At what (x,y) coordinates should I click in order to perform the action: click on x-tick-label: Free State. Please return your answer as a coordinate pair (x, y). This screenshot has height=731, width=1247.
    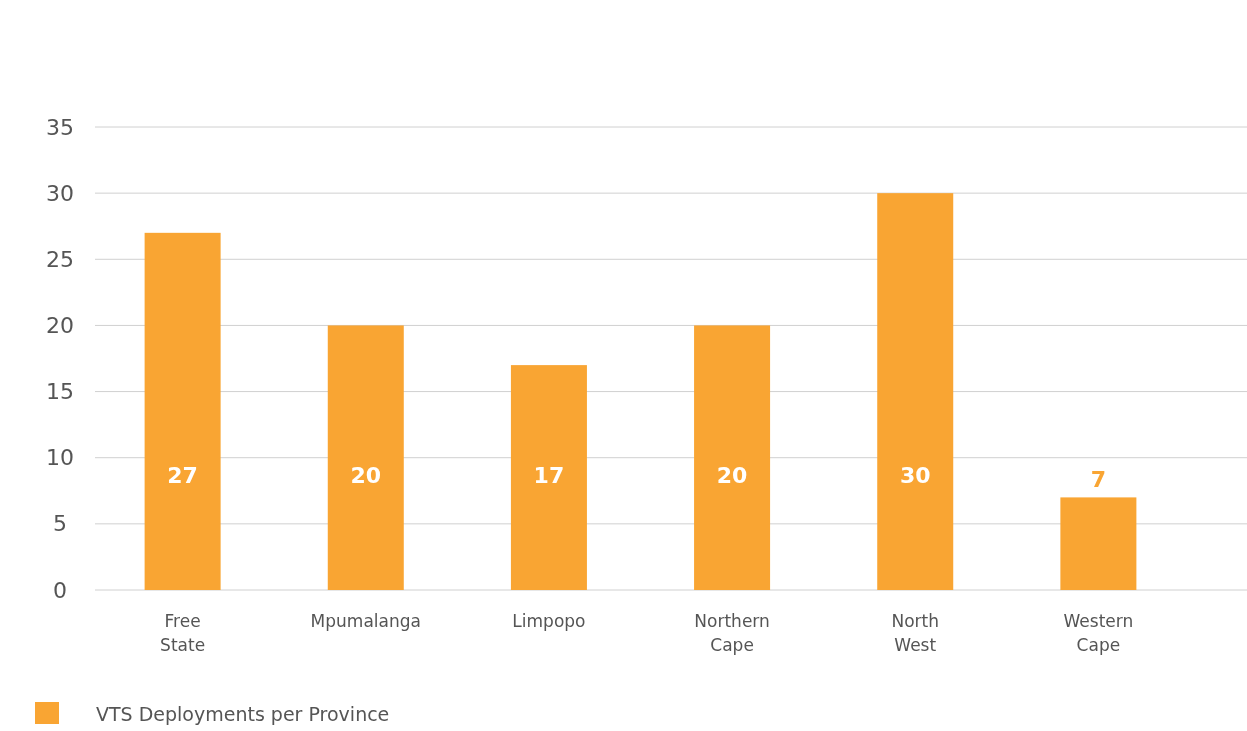
    Looking at the image, I should click on (183, 633).